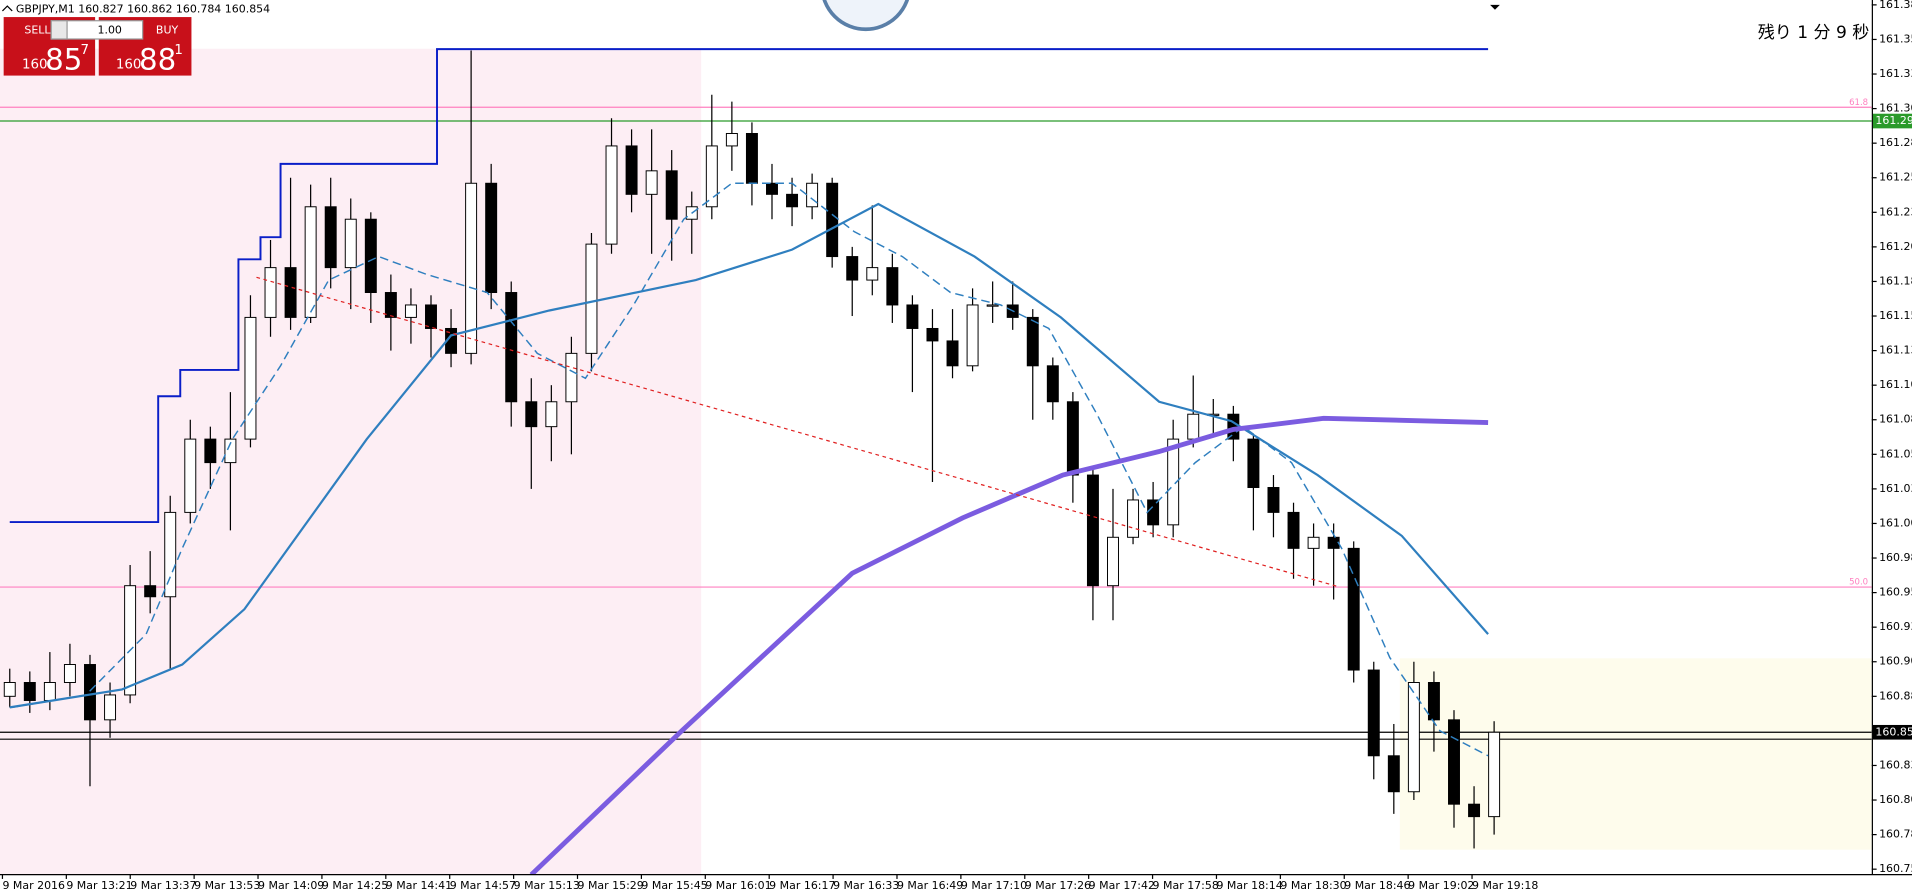 The height and width of the screenshot is (896, 1912). I want to click on fibo-label: 61.8, so click(1858, 103).